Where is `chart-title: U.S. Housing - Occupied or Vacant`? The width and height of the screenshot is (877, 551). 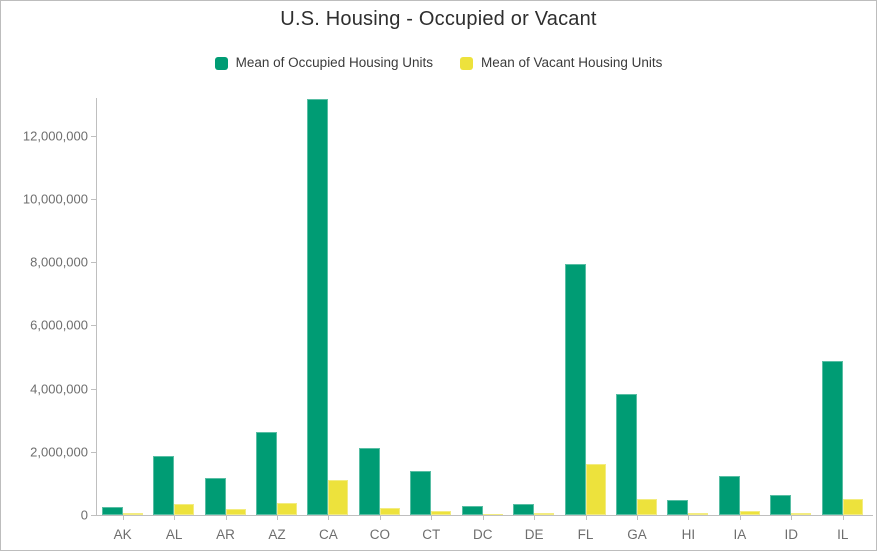 chart-title: U.S. Housing - Occupied or Vacant is located at coordinates (438, 19).